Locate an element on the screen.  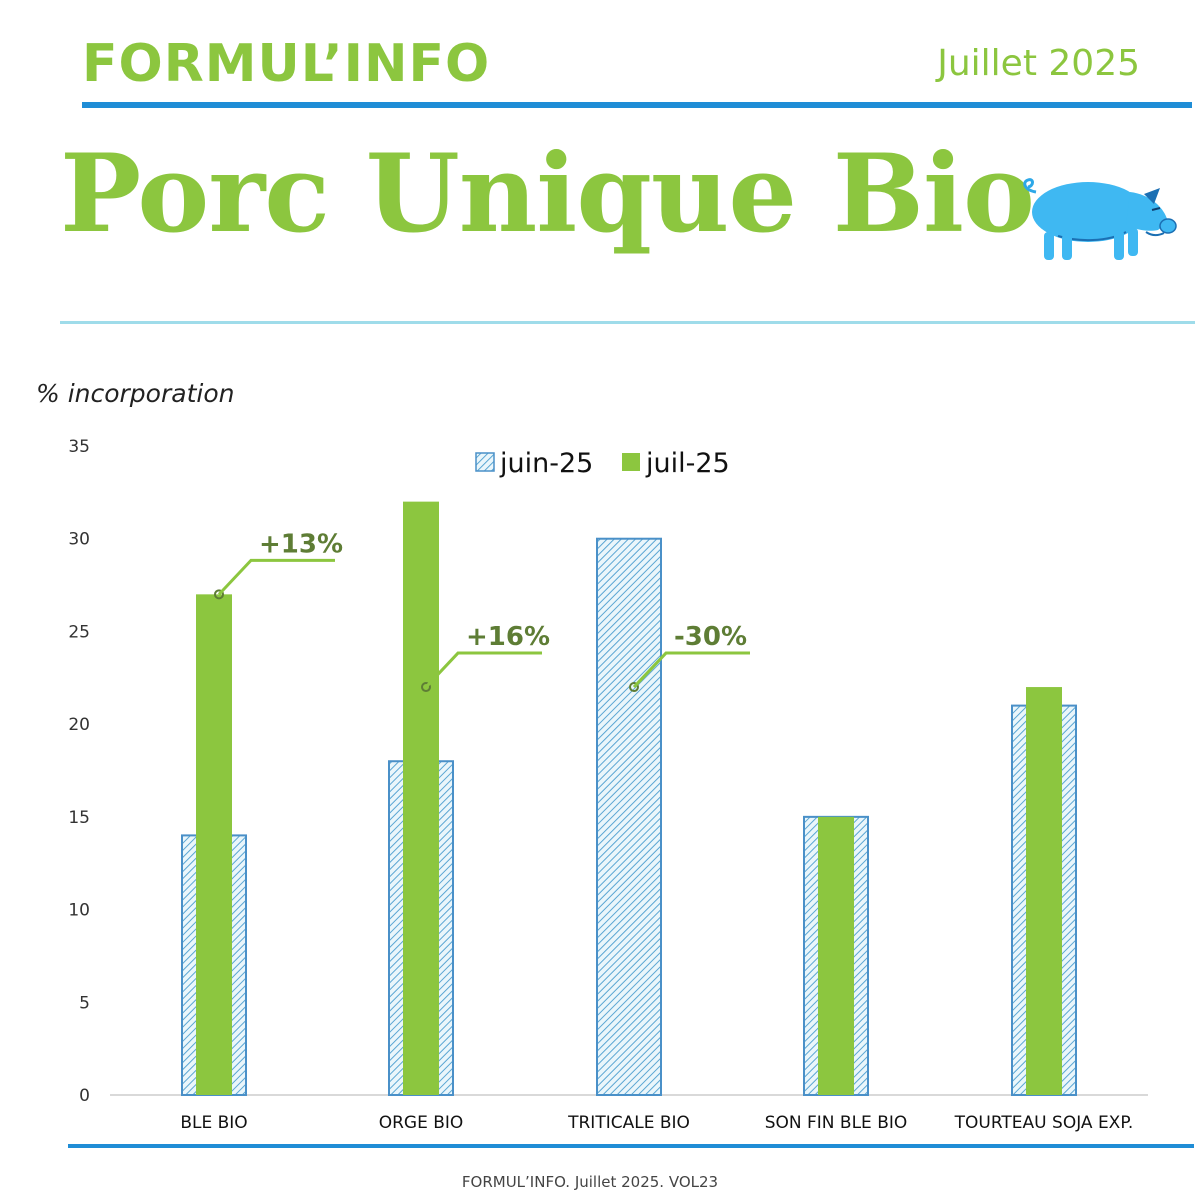
x-tick-label: SON FIN BLE BIO is located at coordinates (836, 1123).